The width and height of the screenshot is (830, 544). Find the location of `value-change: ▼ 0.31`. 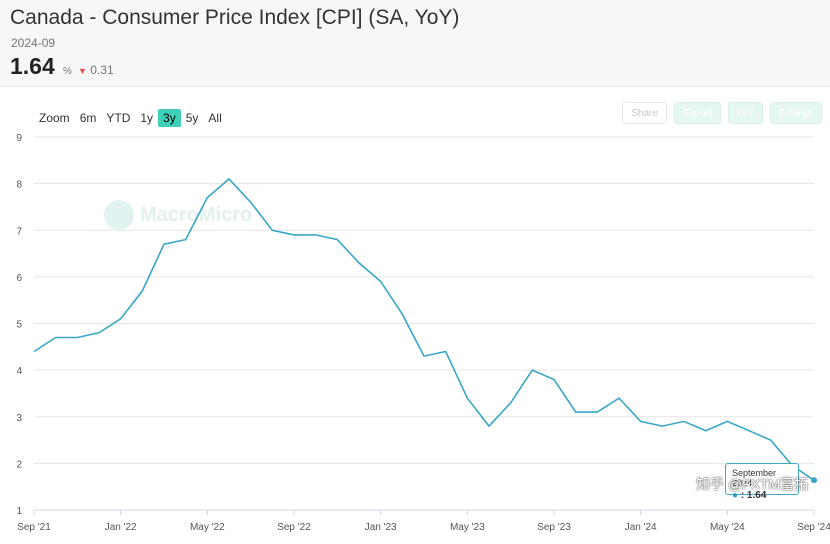

value-change: ▼ 0.31 is located at coordinates (96, 70).